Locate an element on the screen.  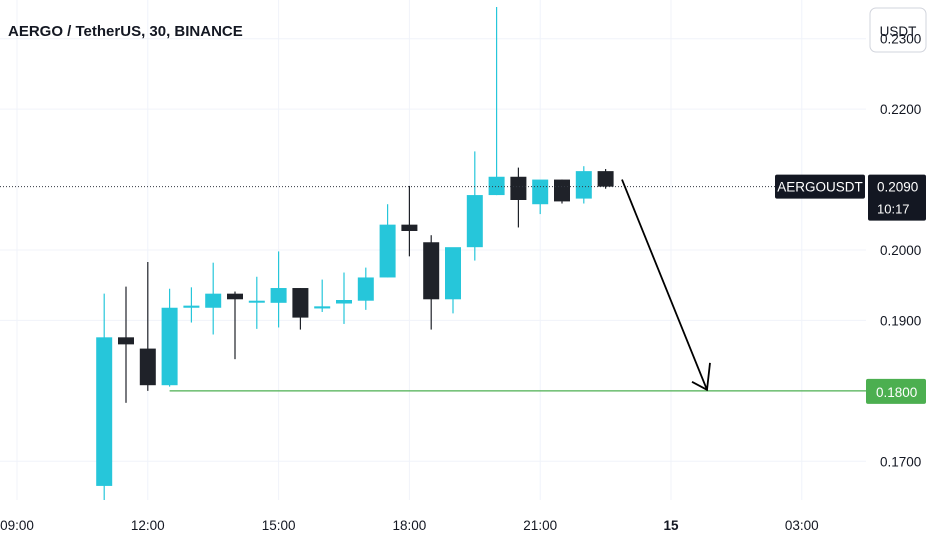
time-tick-label: 03:00 is located at coordinates (802, 525).